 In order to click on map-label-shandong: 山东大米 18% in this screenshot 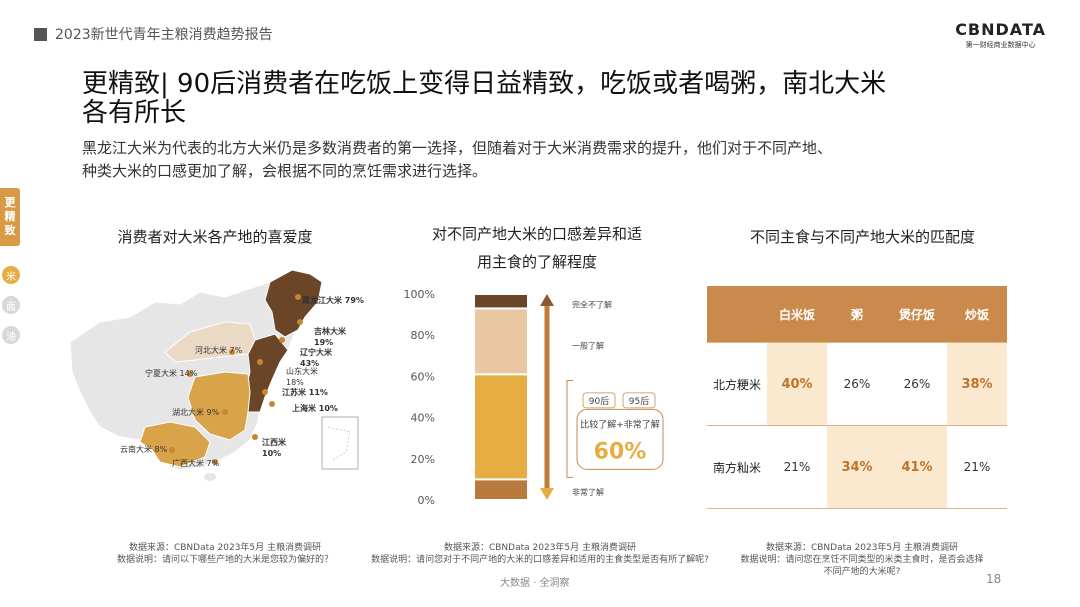, I will do `click(302, 377)`.